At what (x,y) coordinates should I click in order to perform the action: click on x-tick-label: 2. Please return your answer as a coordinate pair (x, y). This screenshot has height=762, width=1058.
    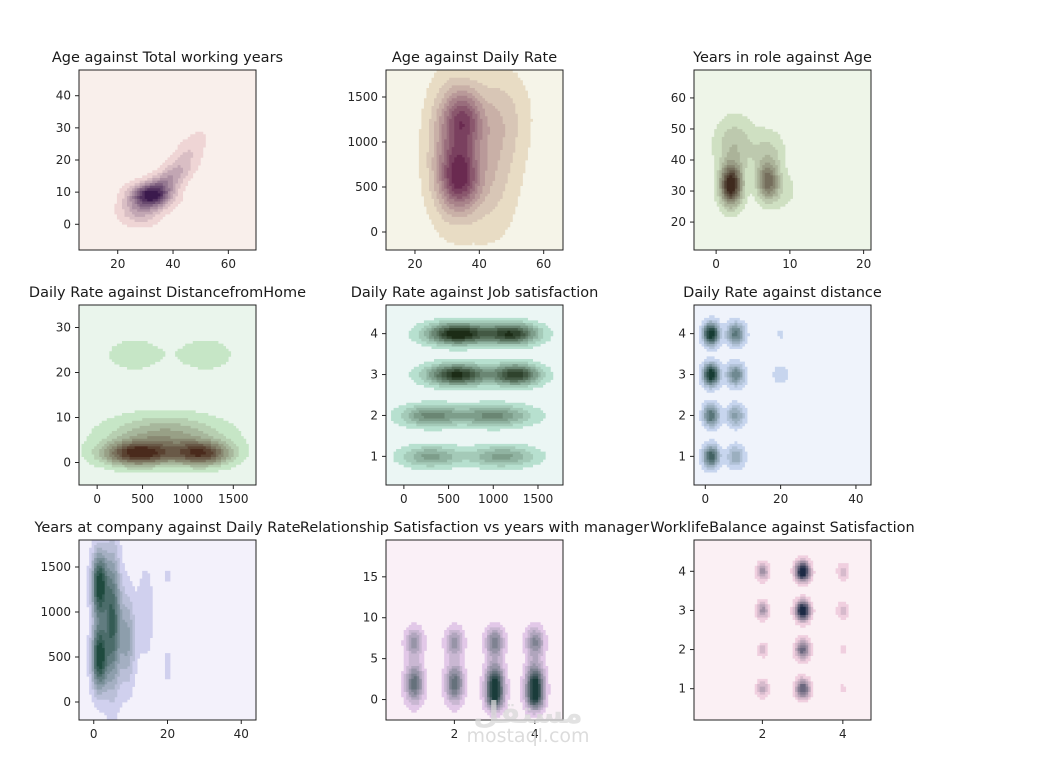
    Looking at the image, I should click on (455, 734).